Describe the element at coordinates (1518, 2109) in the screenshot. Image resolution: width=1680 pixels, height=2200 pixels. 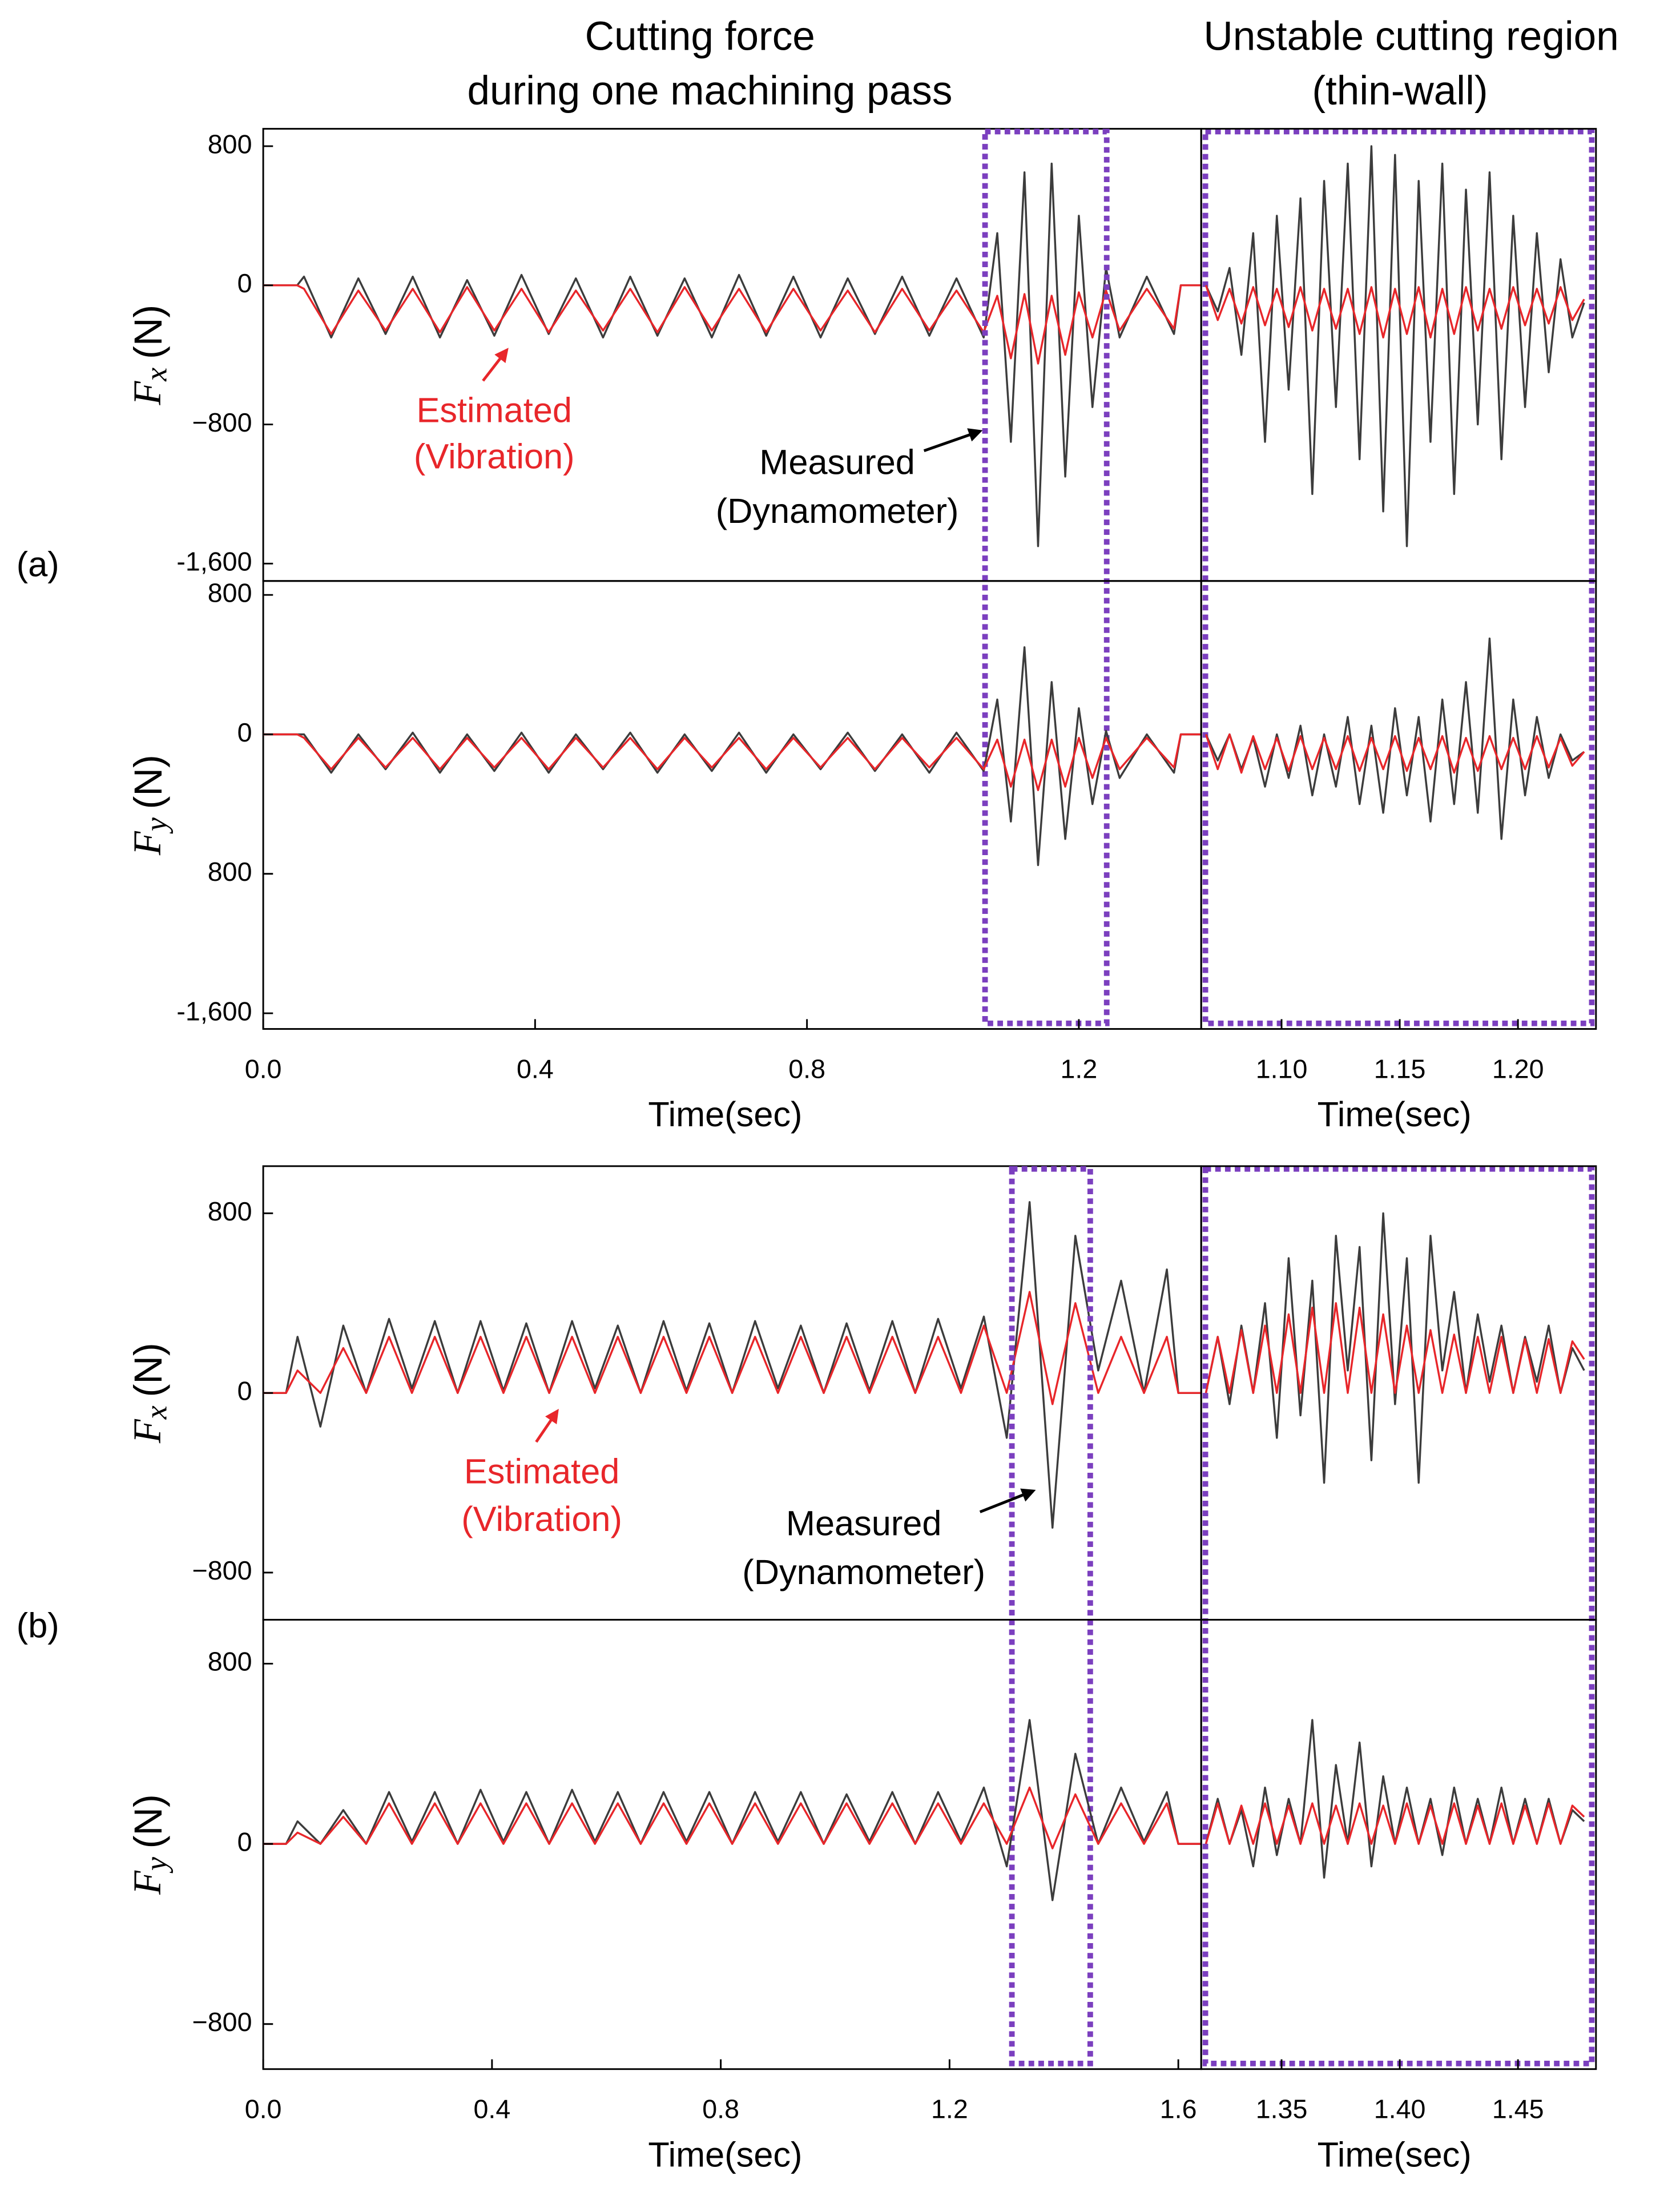
I see `x-tick-label: 1.45` at that location.